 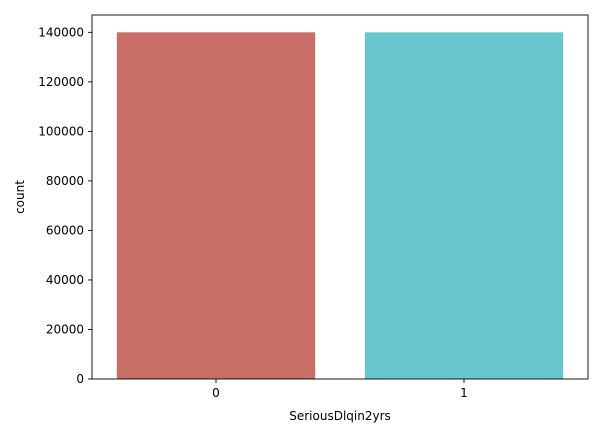 What do you see at coordinates (65, 205) in the screenshot?
I see `y-axis: 0 20000 40000 60000 80000 100000 120000 140000` at bounding box center [65, 205].